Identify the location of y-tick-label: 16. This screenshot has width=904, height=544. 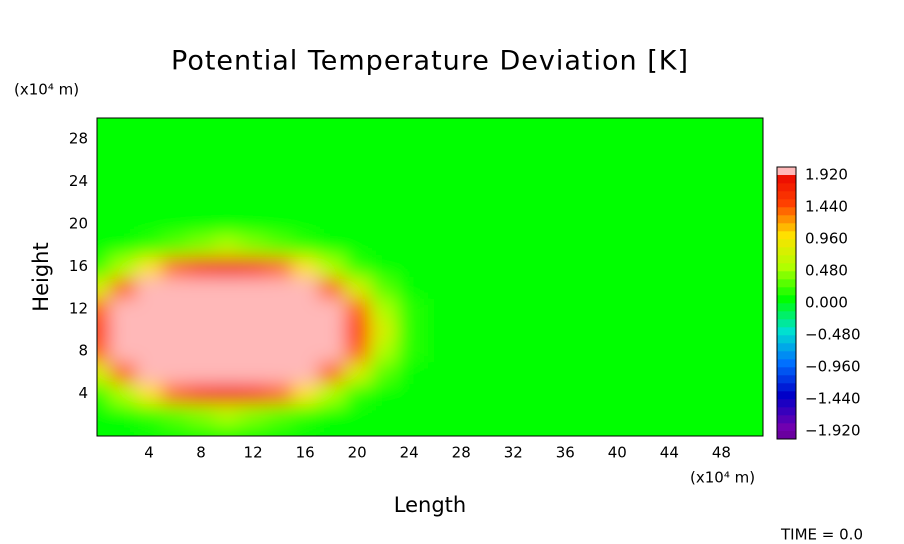
(78, 266).